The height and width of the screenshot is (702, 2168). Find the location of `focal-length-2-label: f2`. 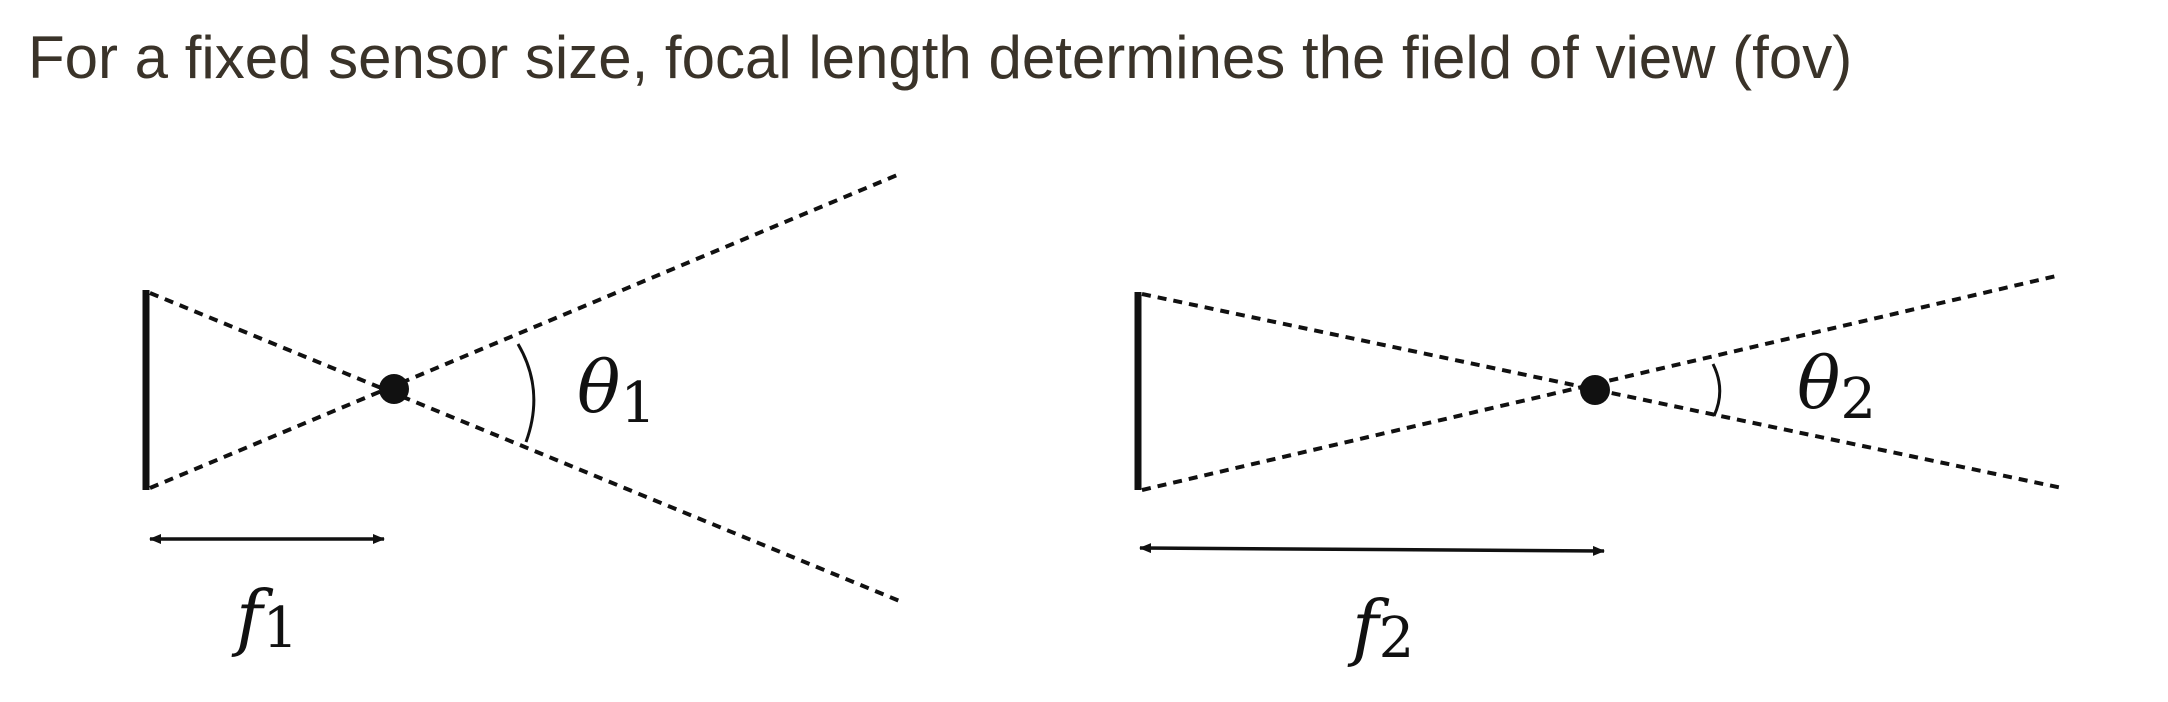

focal-length-2-label: f2 is located at coordinates (1380, 628).